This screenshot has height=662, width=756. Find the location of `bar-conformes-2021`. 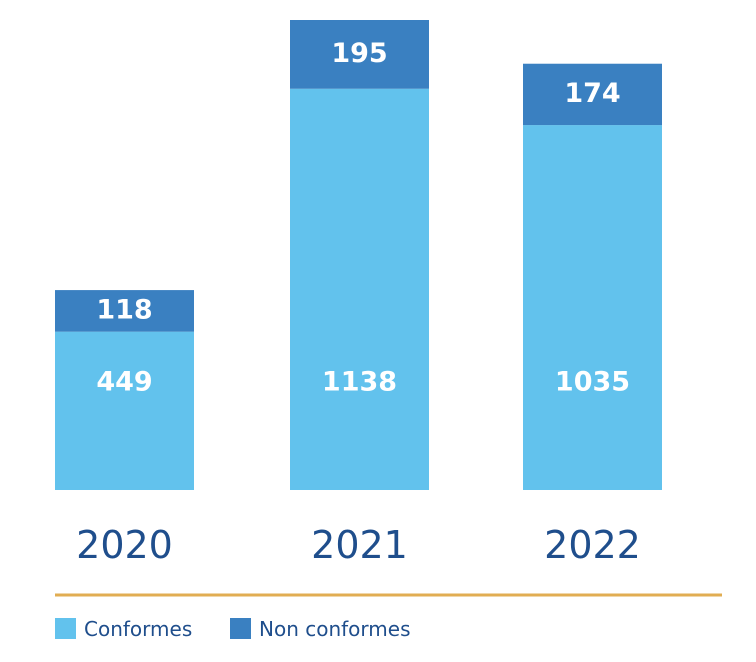

bar-conformes-2021 is located at coordinates (359, 289).